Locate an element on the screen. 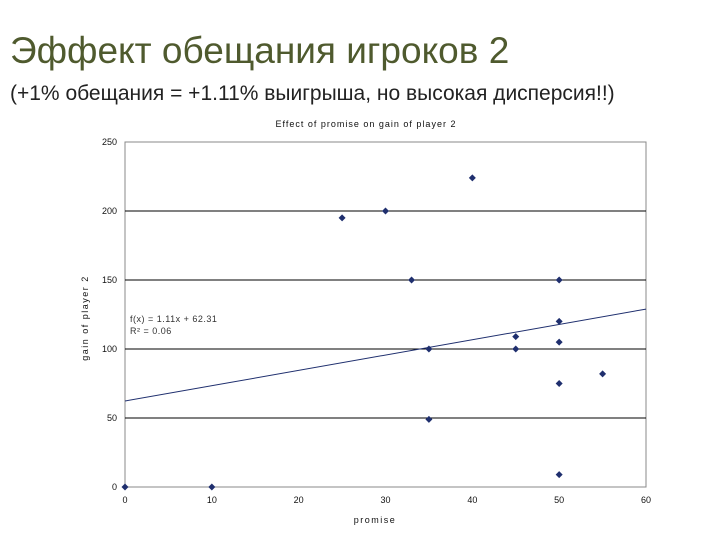 The image size is (720, 540). y-axis-ticks: 0 50 100 150 200 250 is located at coordinates (109, 314).